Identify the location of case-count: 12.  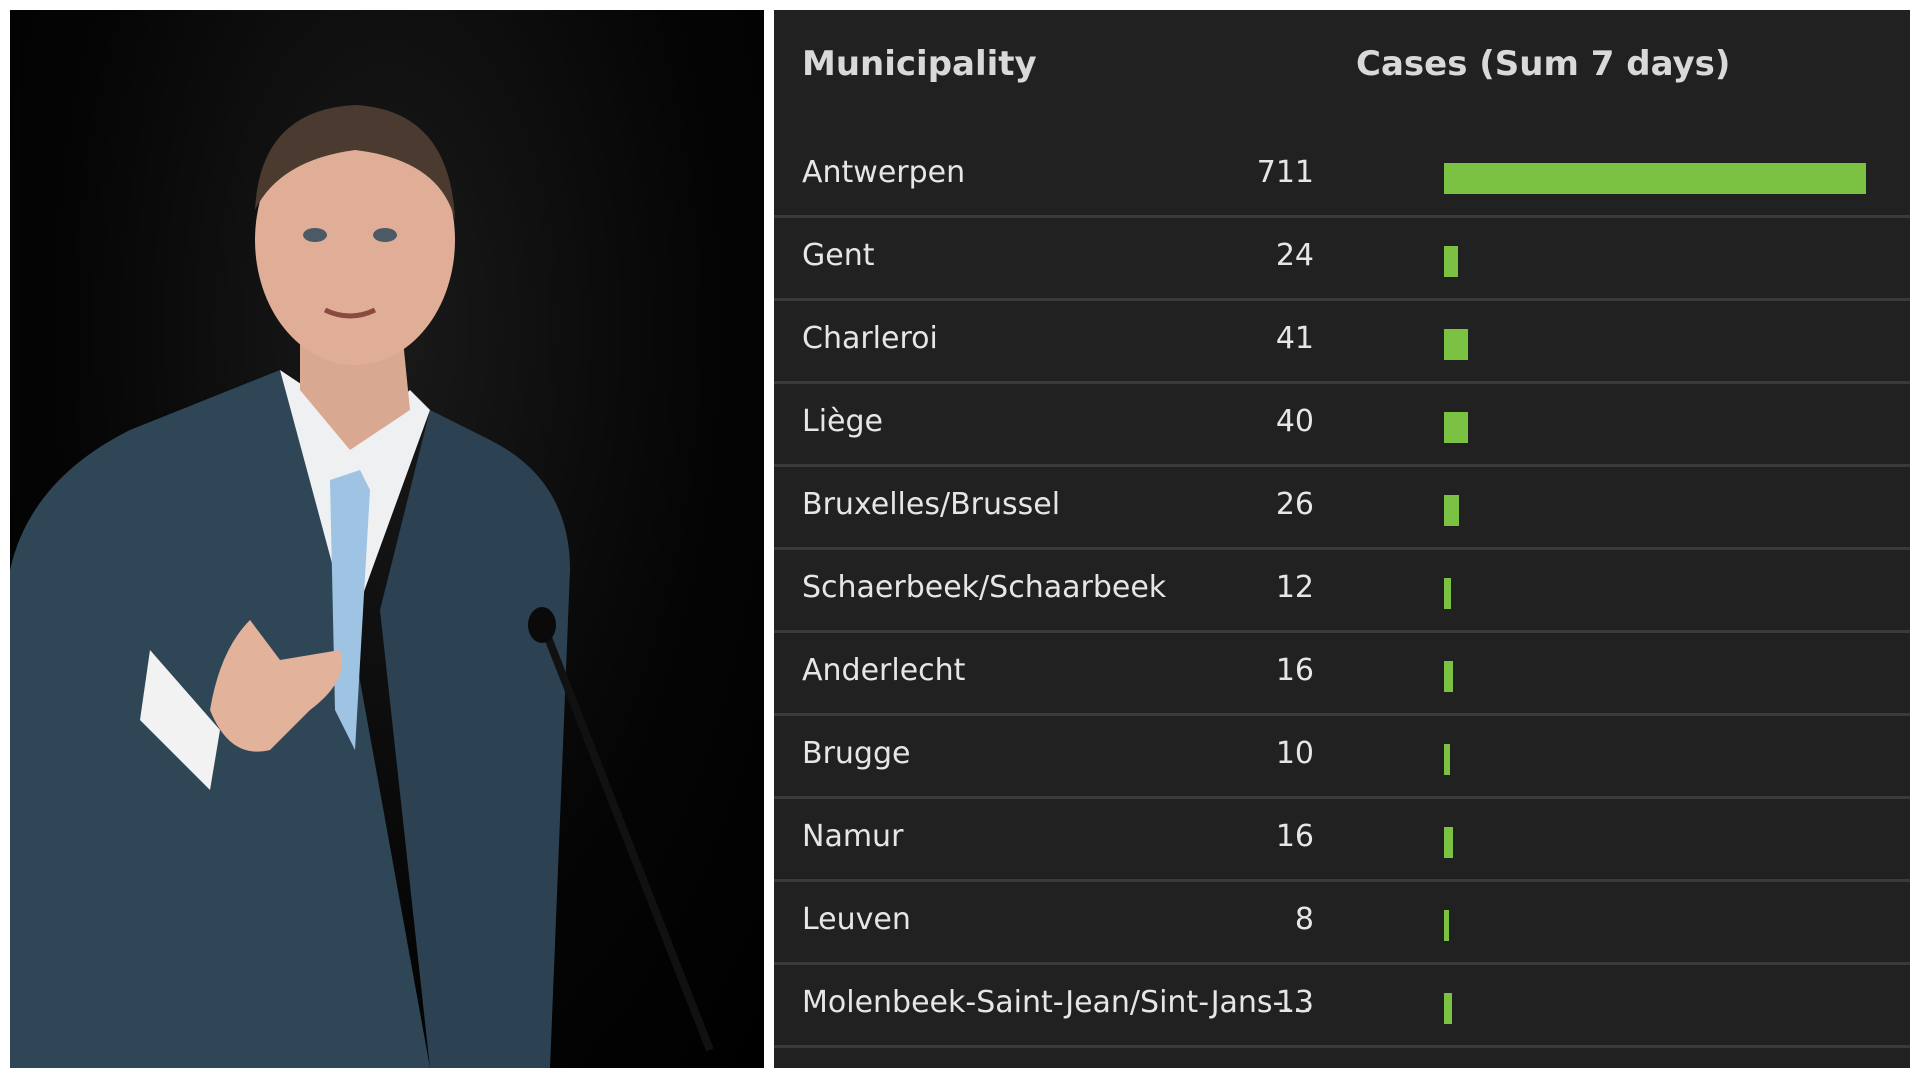
(1294, 587).